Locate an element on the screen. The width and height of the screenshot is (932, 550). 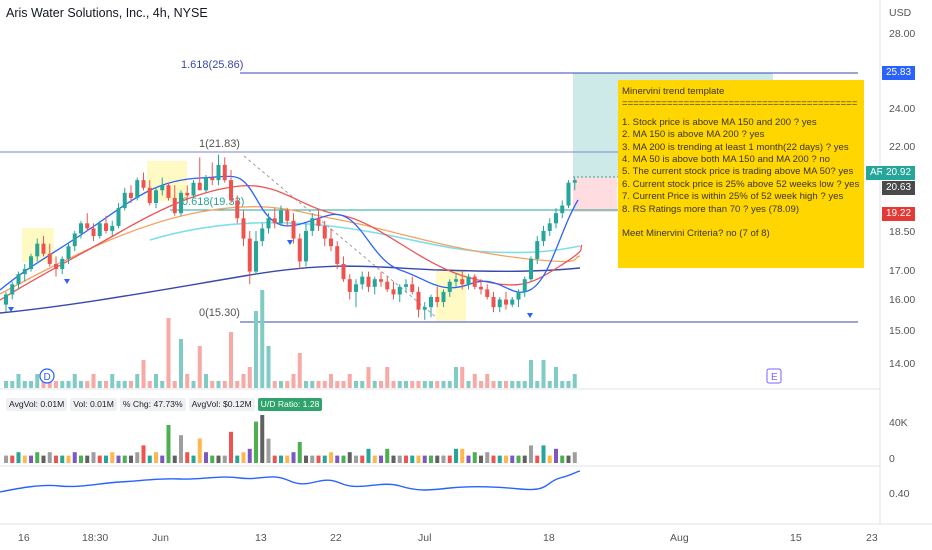
price-tick: 22.00 is located at coordinates (902, 147).